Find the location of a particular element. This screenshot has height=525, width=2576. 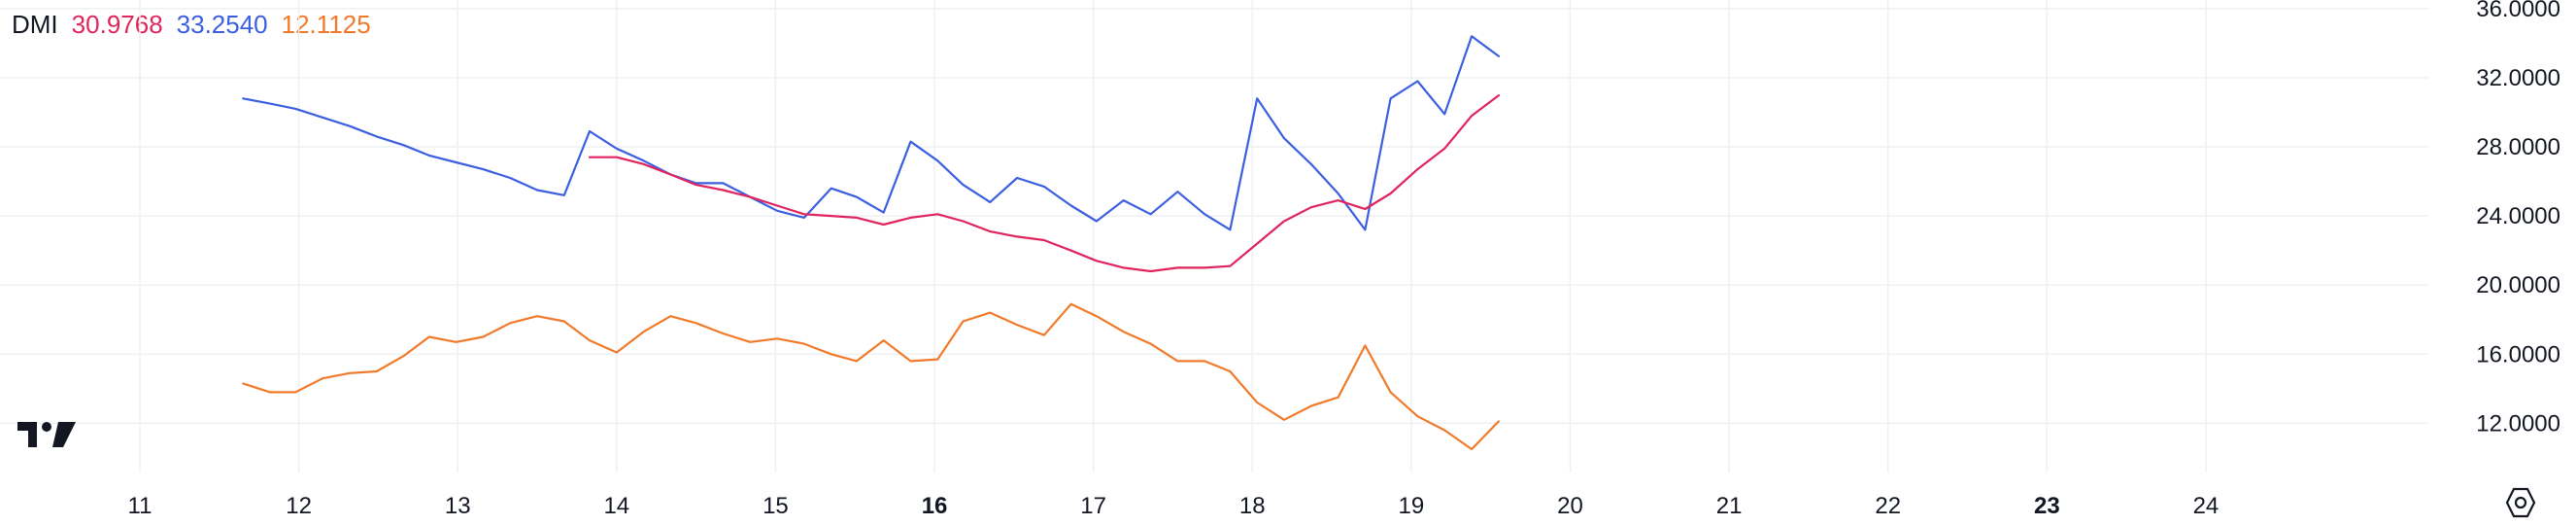

x-tick-label: 16 is located at coordinates (935, 506).